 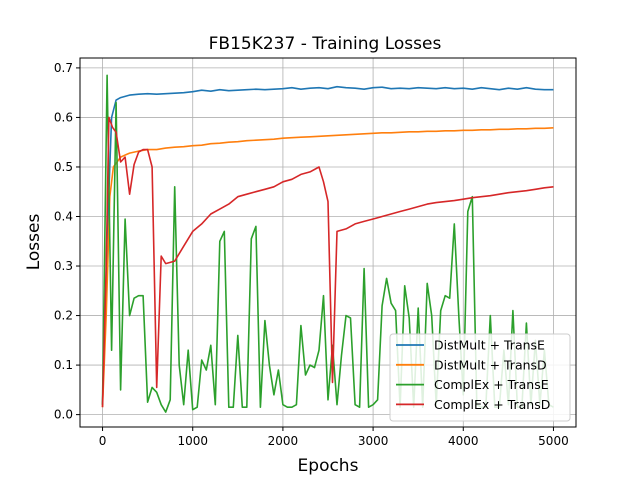 I want to click on legend-label-3: ComplEx + TransE, so click(x=491, y=384).